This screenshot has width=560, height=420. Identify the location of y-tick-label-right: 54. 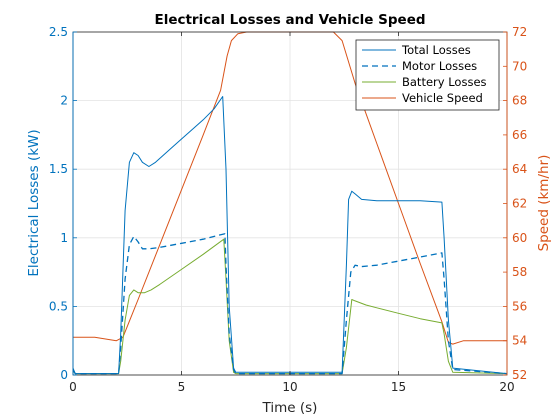
(519, 341).